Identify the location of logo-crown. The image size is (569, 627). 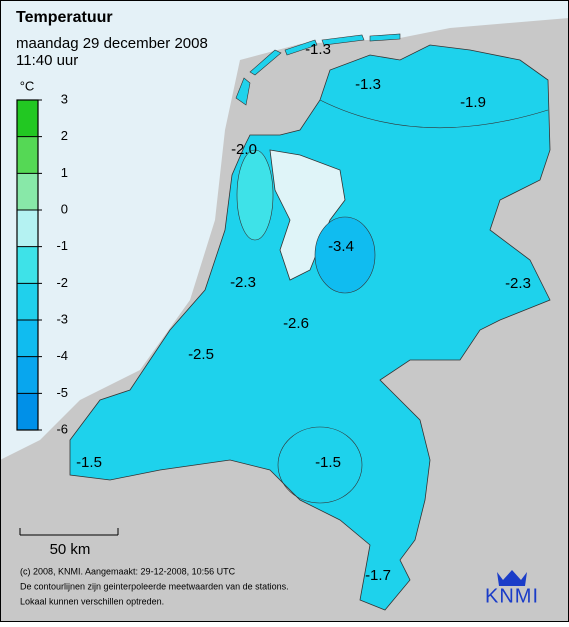
(512, 578).